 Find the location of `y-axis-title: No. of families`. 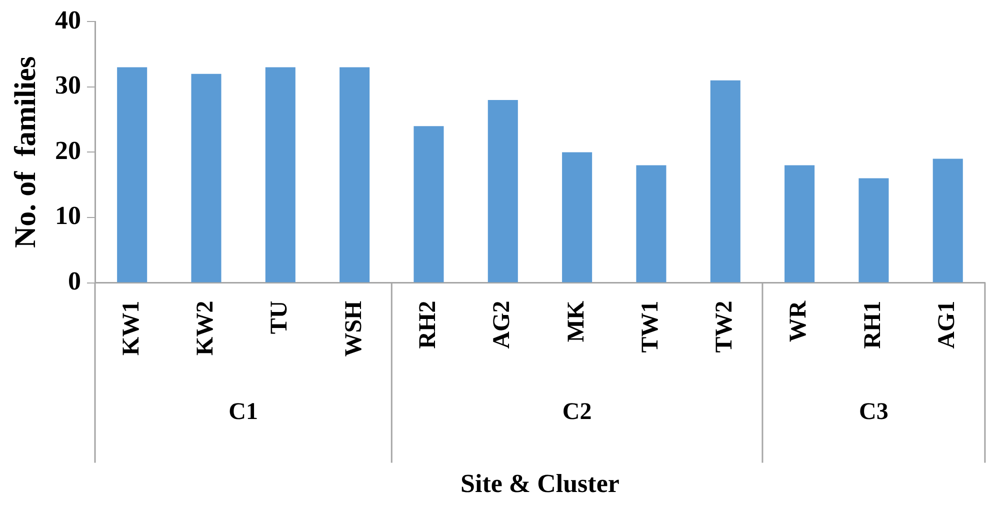

y-axis-title: No. of families is located at coordinates (25, 152).